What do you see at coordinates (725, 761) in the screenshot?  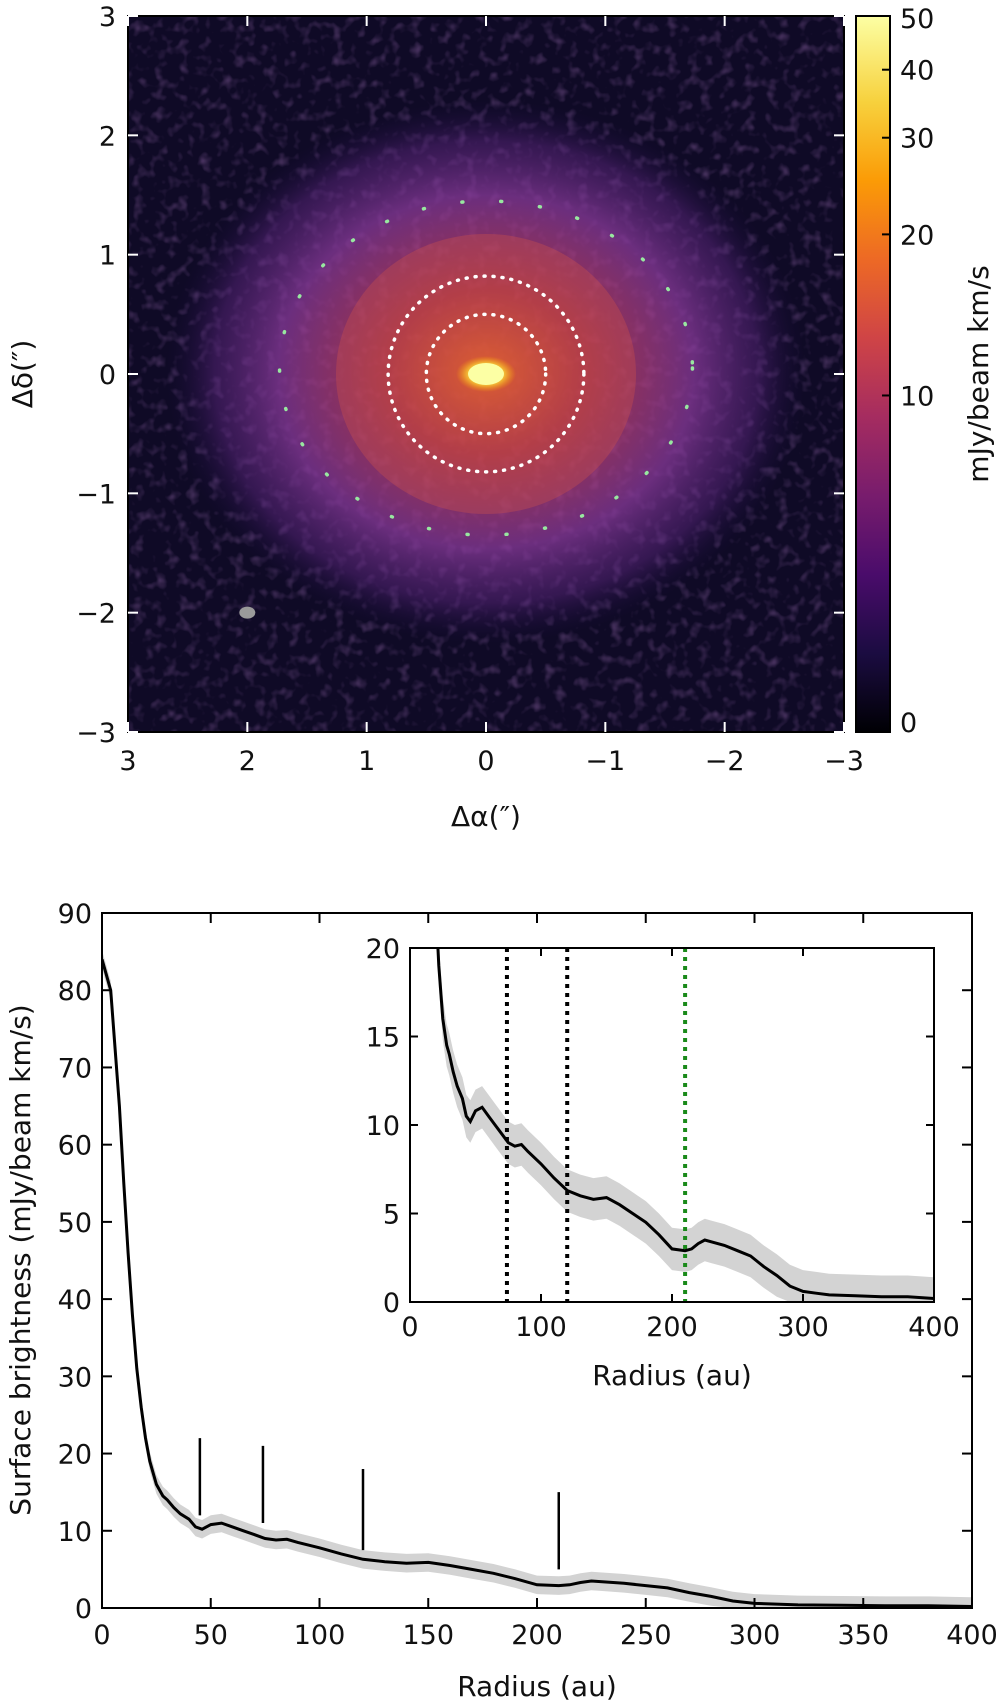 I see `map-x-tick-label: −2` at bounding box center [725, 761].